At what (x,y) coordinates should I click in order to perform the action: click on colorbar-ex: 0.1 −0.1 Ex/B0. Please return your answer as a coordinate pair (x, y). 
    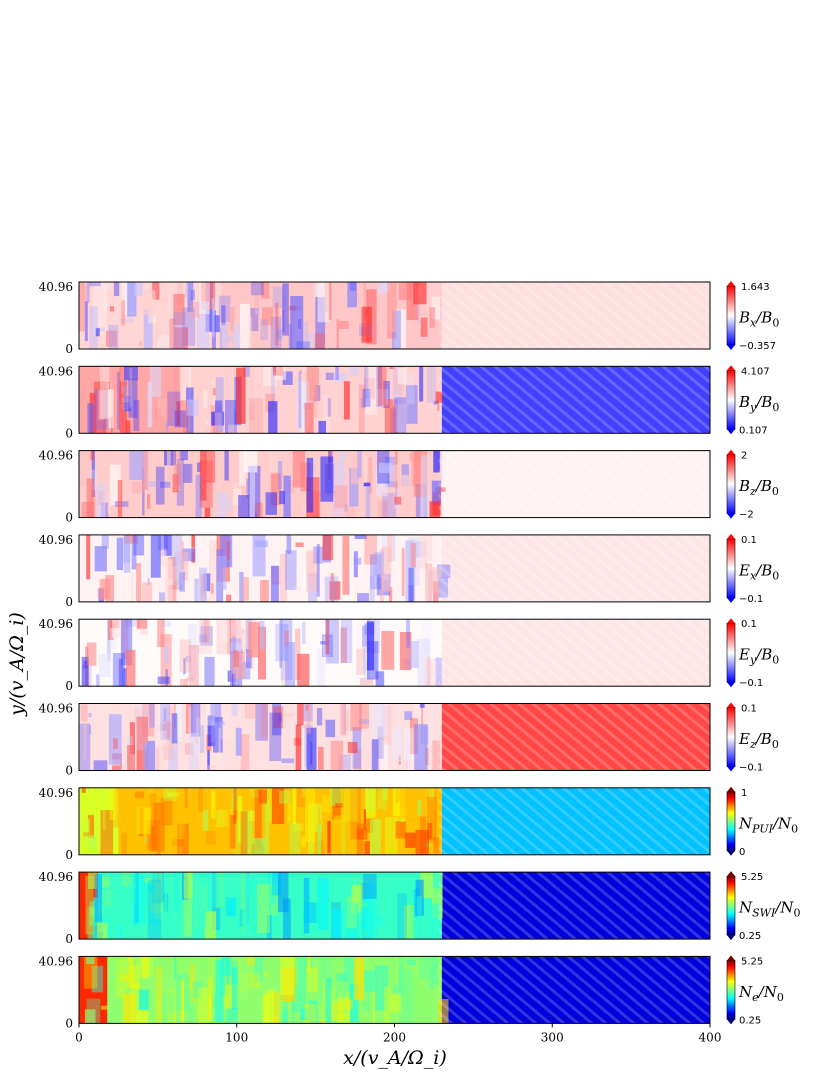
    Looking at the image, I should click on (752, 569).